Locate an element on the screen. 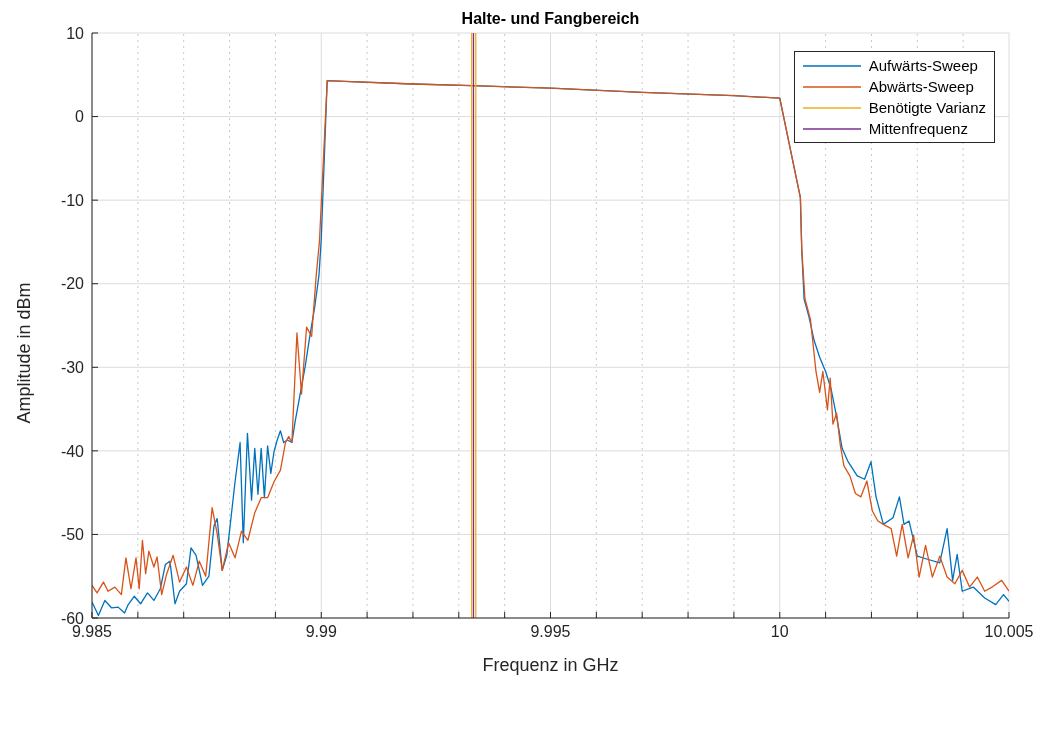 The width and height of the screenshot is (1048, 740). x-tick-label: 9.985 is located at coordinates (92, 632).